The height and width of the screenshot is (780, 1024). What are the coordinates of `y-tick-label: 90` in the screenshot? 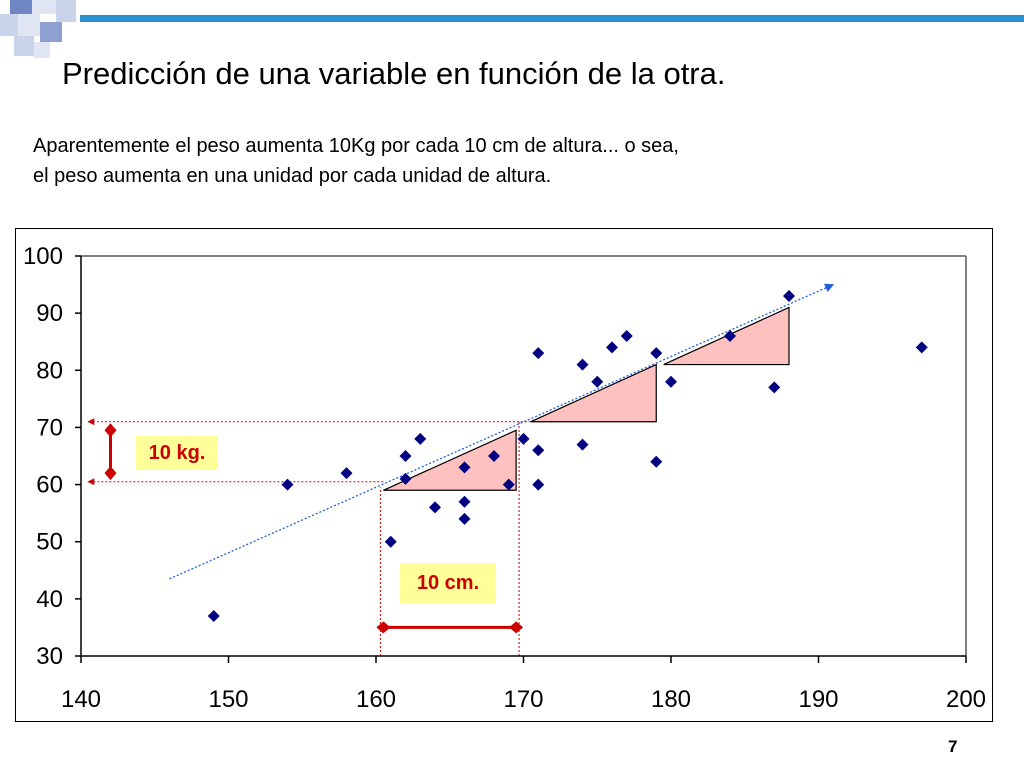 It's located at (49, 313).